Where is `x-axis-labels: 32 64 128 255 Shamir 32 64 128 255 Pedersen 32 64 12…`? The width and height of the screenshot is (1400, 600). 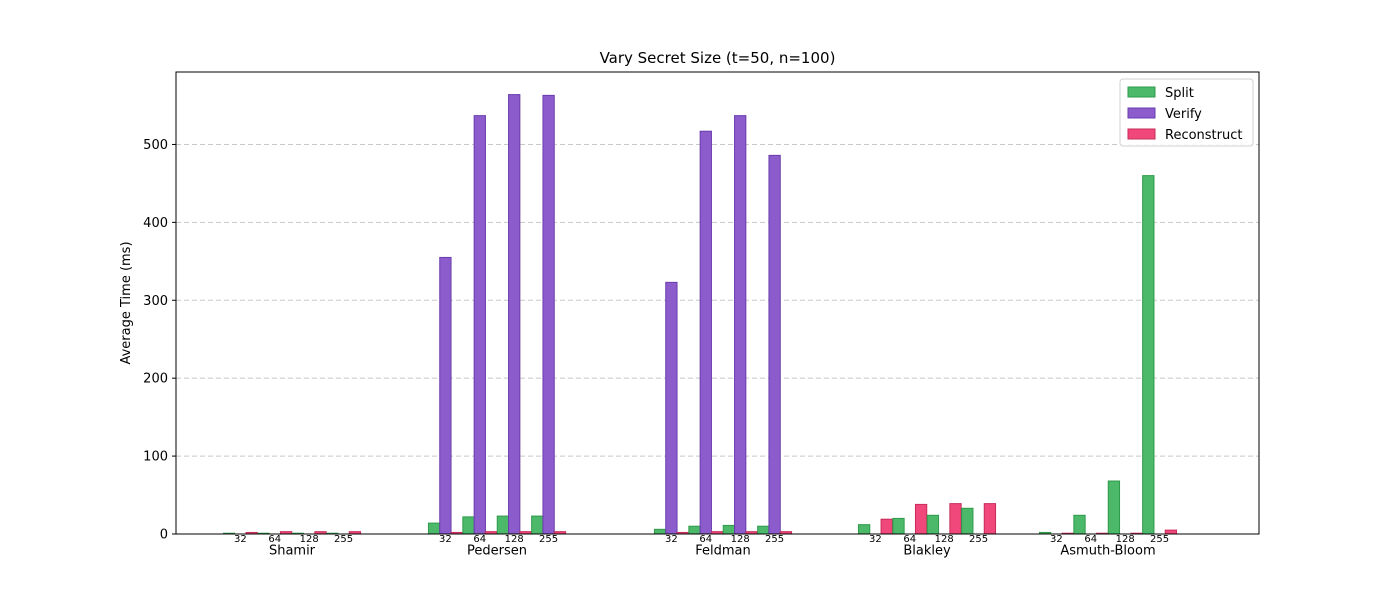 x-axis-labels: 32 64 128 255 Shamir 32 64 128 255 Pedersen 32 64 12… is located at coordinates (701, 546).